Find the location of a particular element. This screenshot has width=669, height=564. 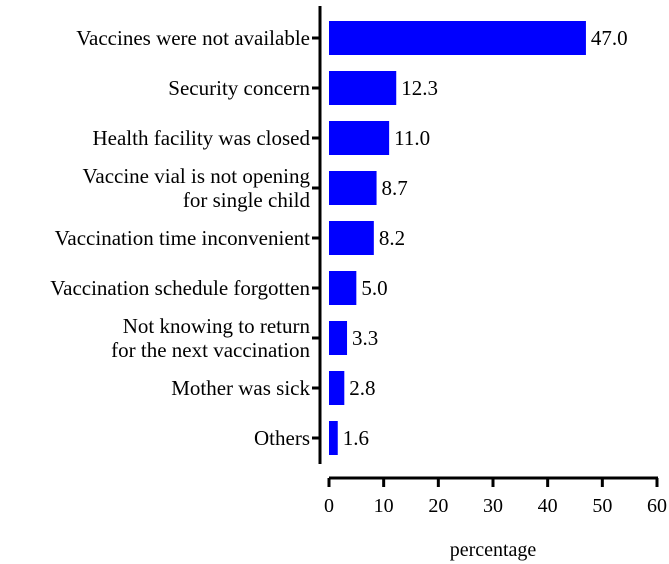

category-label: Not knowing to return is located at coordinates (217, 326).